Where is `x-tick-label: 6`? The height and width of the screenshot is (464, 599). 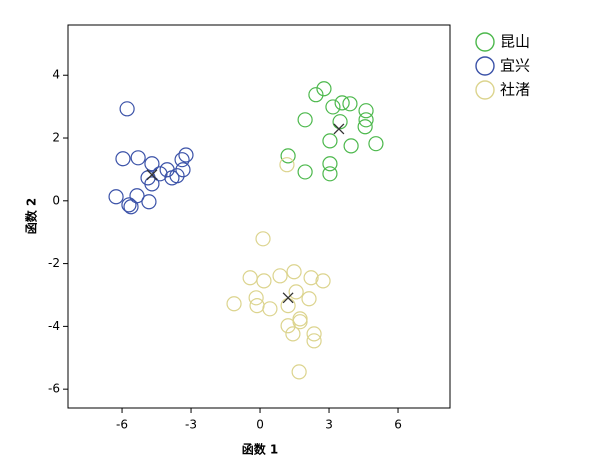
x-tick-label: 6 is located at coordinates (398, 425).